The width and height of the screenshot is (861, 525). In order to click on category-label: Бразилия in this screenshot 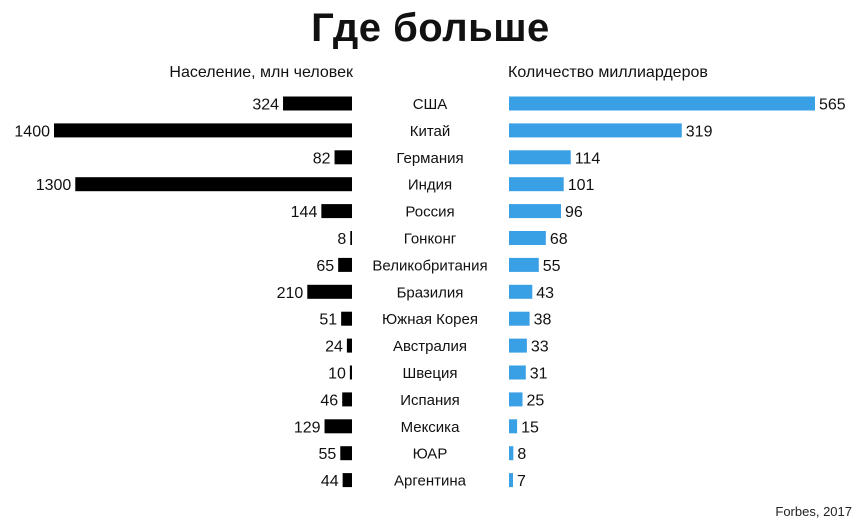, I will do `click(430, 292)`.